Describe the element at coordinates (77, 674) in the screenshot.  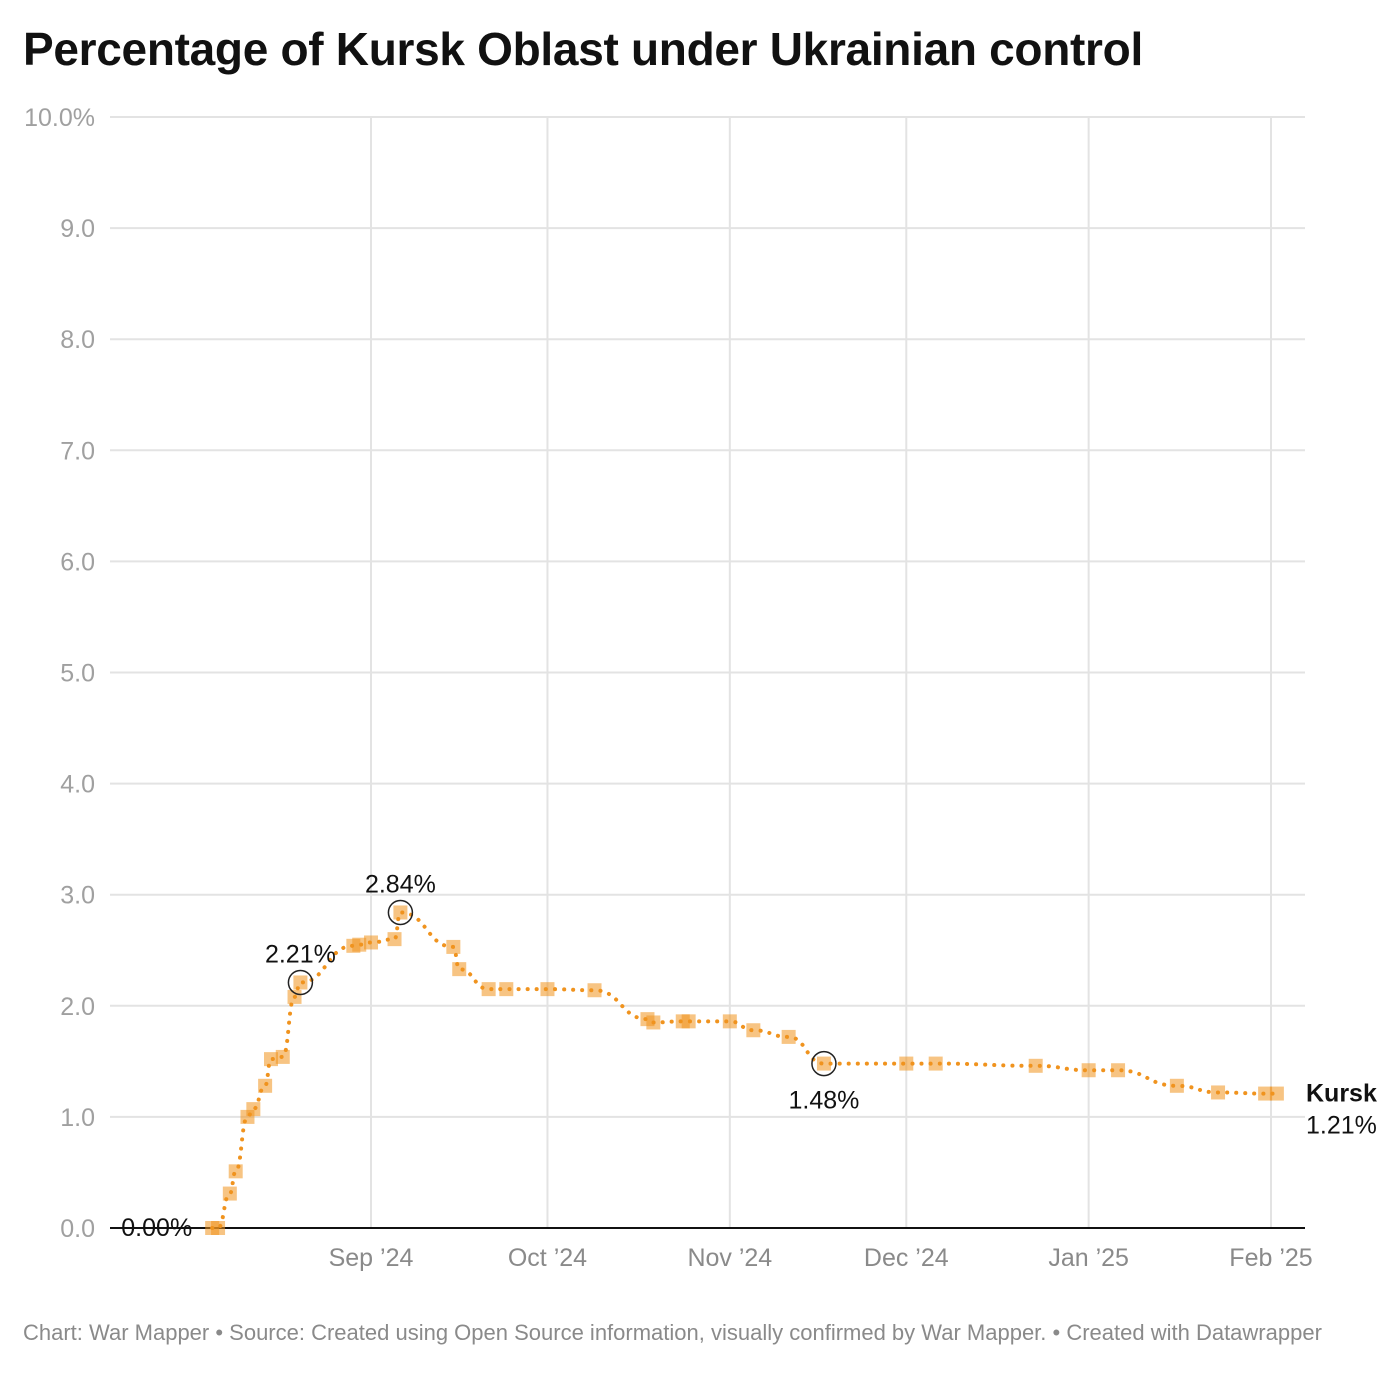
I see `y-tick-label: 5.0` at that location.